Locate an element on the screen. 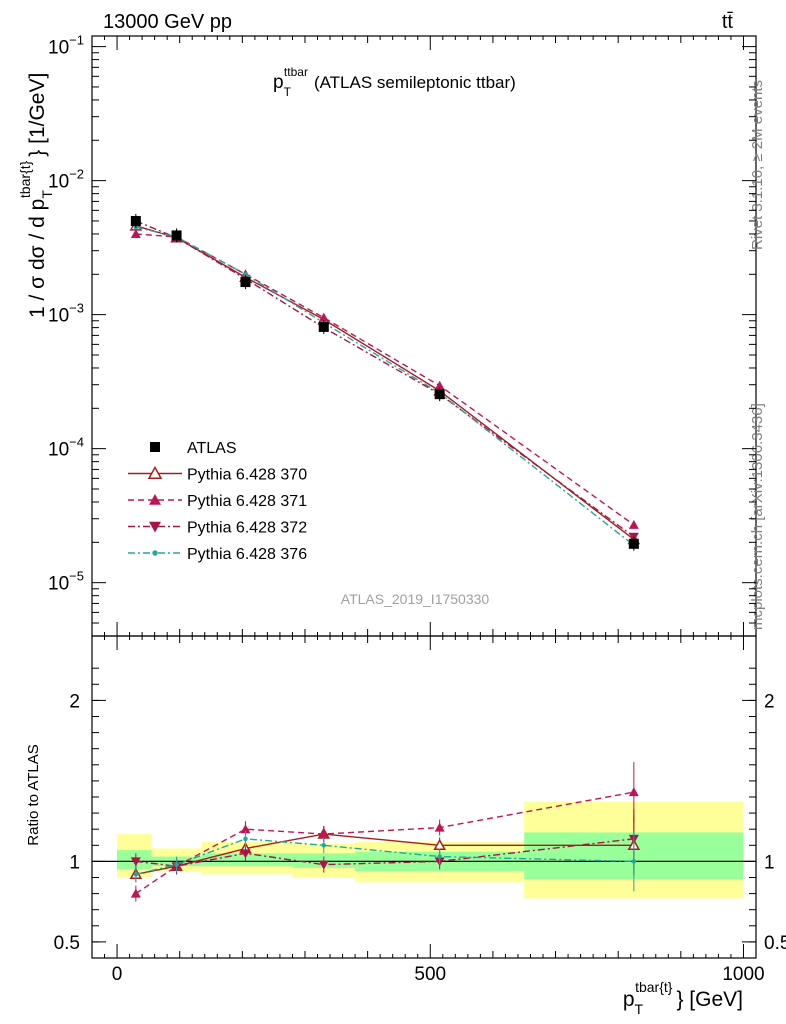 This screenshot has height=1024, width=786. ratio-y-tick-label-left: 1 is located at coordinates (74, 862).